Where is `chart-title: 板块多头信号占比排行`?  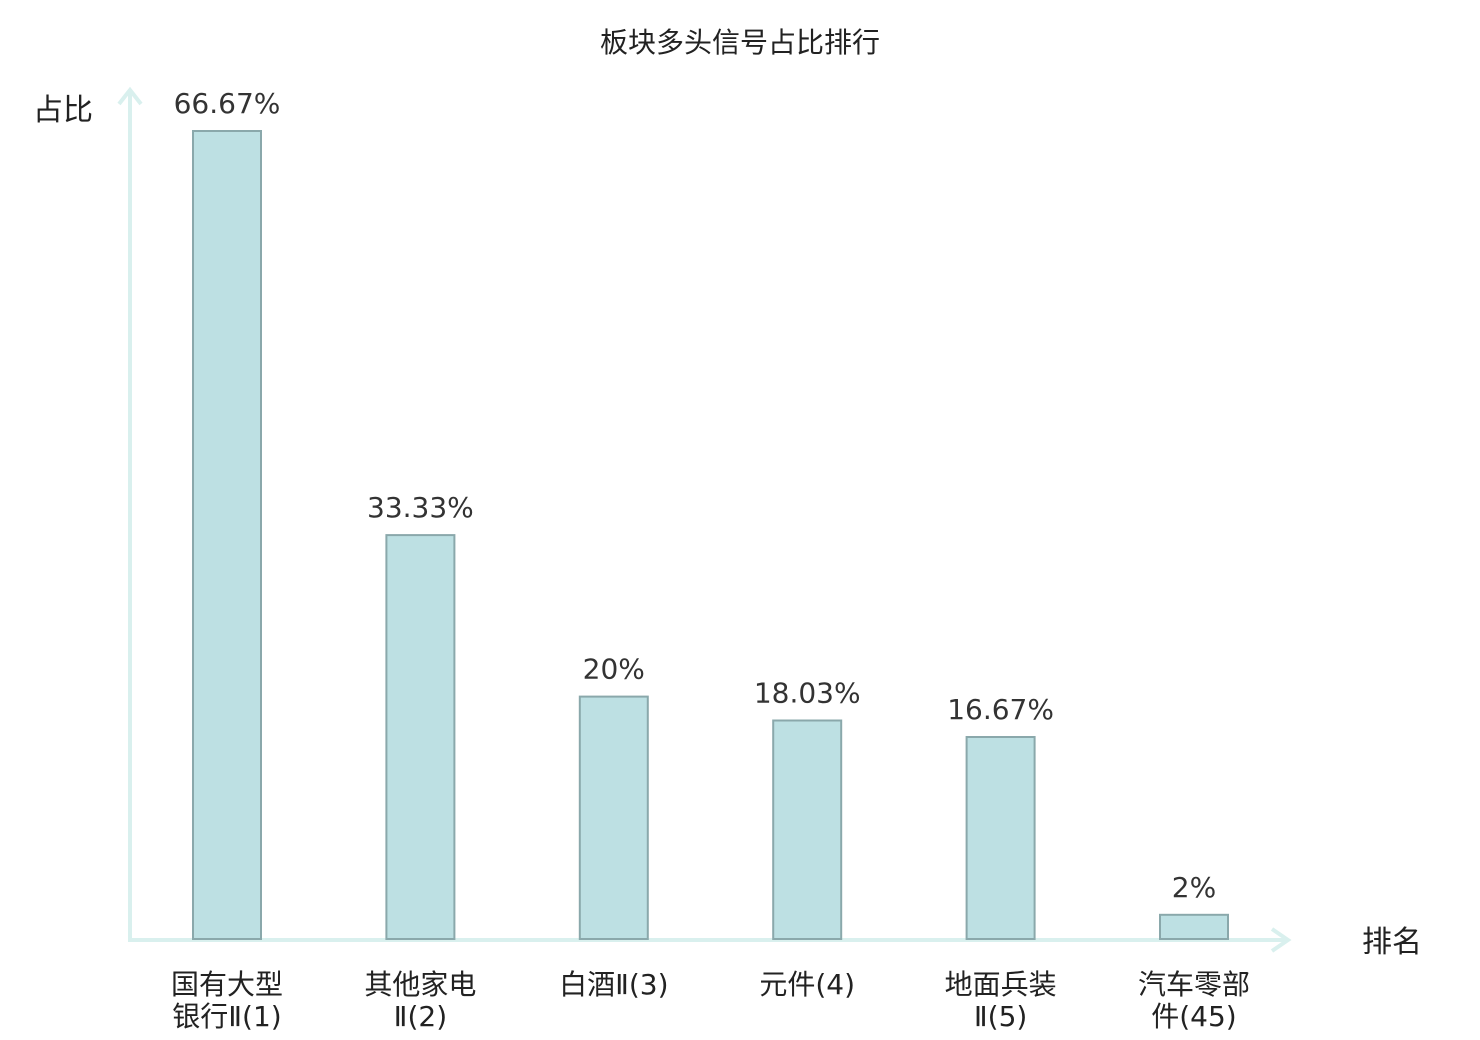
chart-title: 板块多头信号占比排行 is located at coordinates (740, 42).